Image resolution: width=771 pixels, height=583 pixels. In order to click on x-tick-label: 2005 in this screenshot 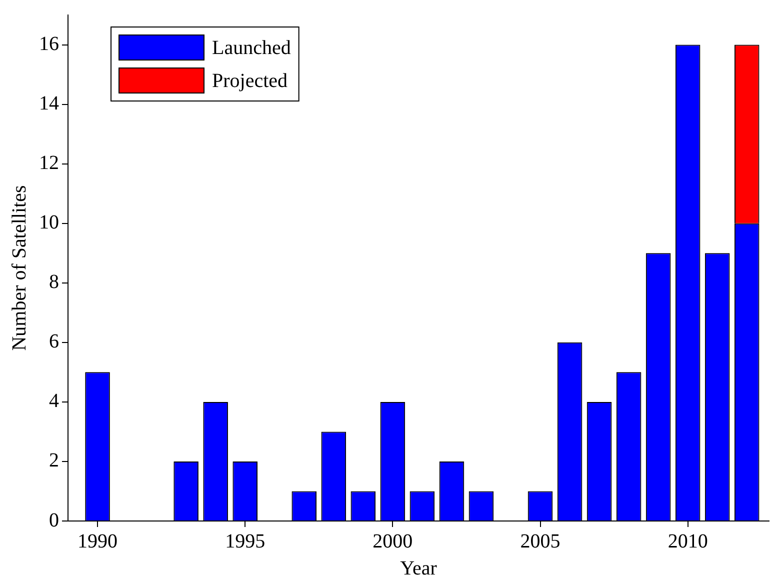, I will do `click(540, 541)`.